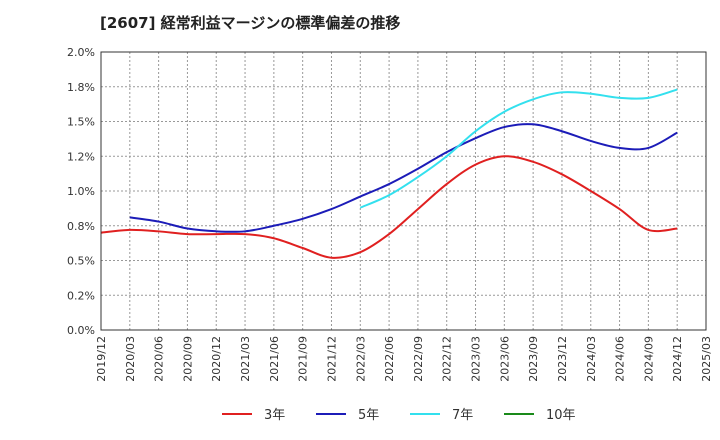 This screenshot has width=720, height=440. I want to click on x-tick-label: 2023/03, so click(476, 359).